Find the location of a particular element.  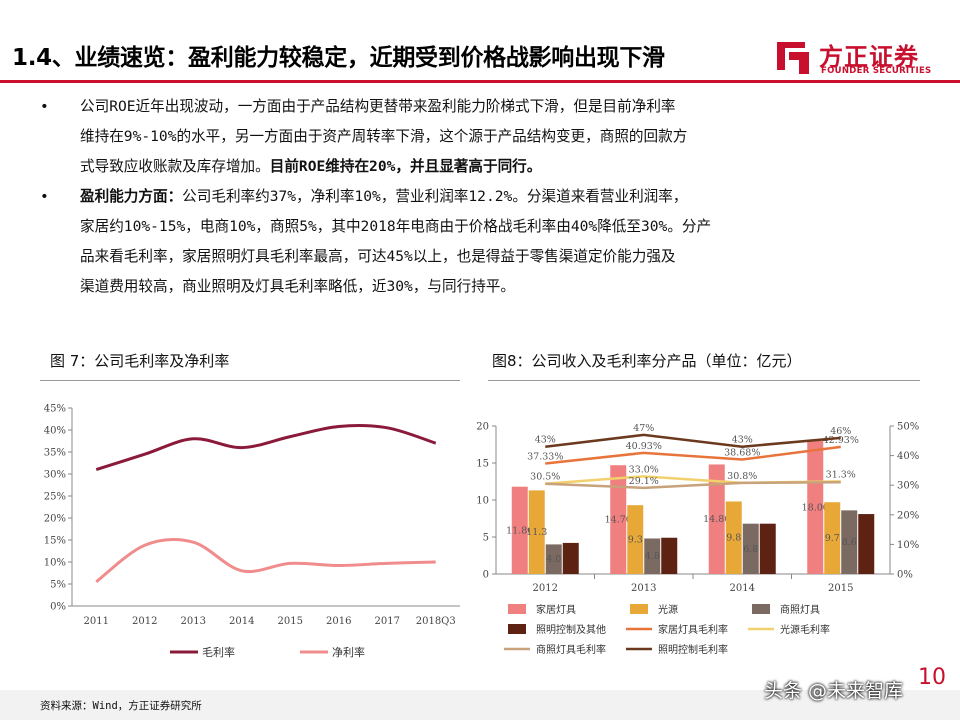

bar-label: 14.80 is located at coordinates (716, 519).